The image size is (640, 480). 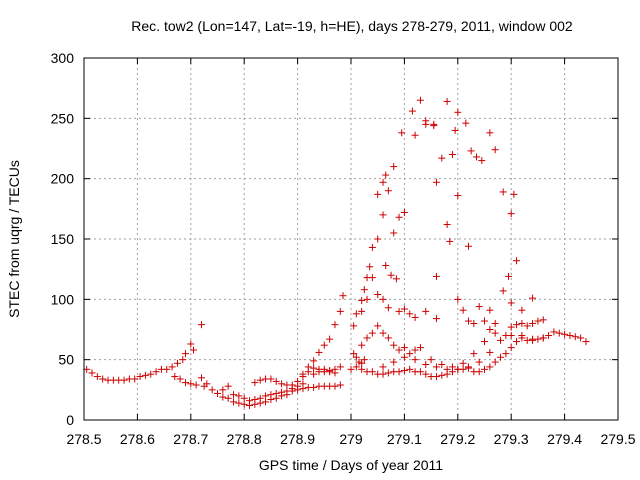 I want to click on y-tick-label: 150, so click(x=63, y=239).